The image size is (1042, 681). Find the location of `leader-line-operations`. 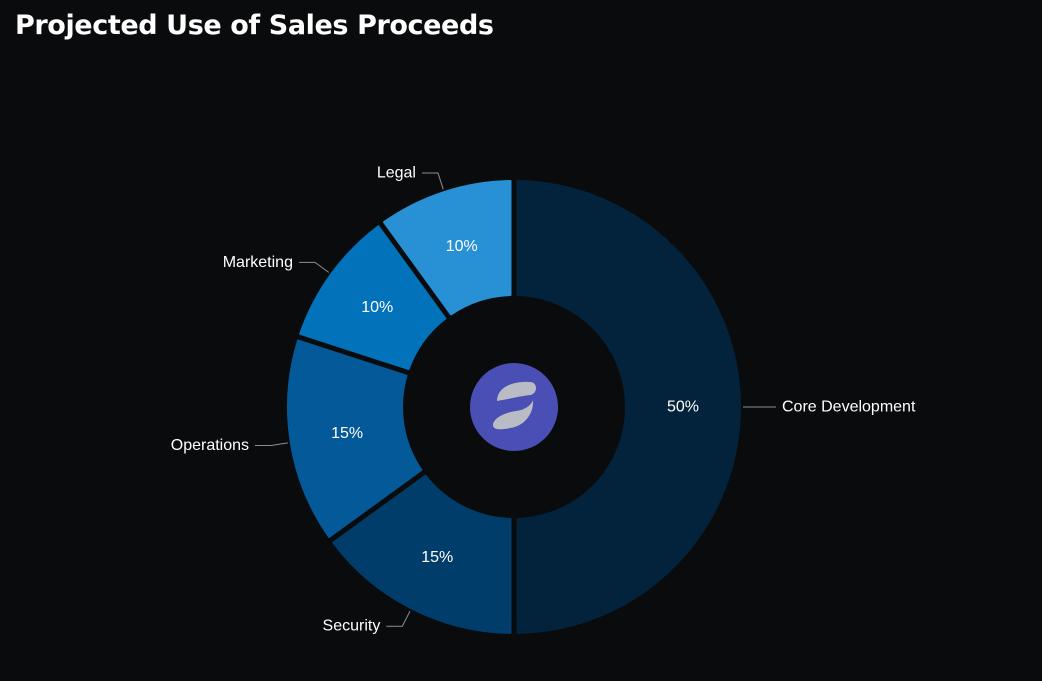

leader-line-operations is located at coordinates (271, 444).